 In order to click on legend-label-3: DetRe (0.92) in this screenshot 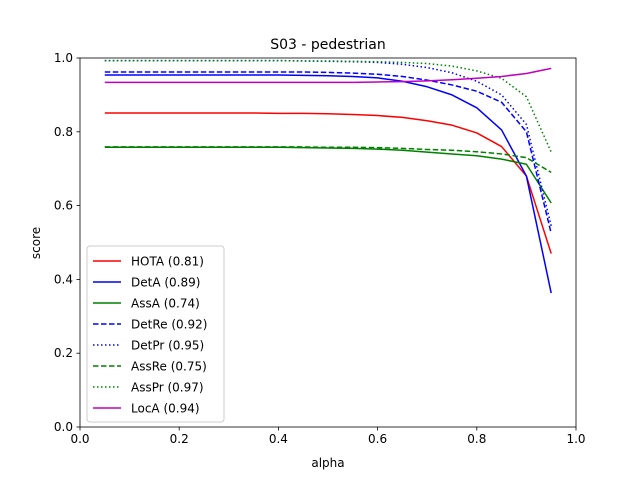, I will do `click(169, 325)`.